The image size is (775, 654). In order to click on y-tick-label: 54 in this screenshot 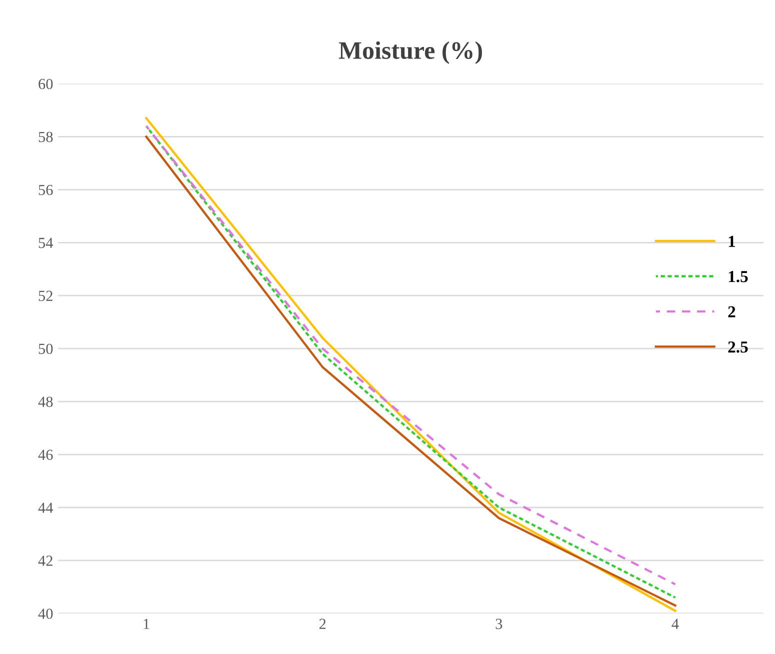, I will do `click(46, 243)`.